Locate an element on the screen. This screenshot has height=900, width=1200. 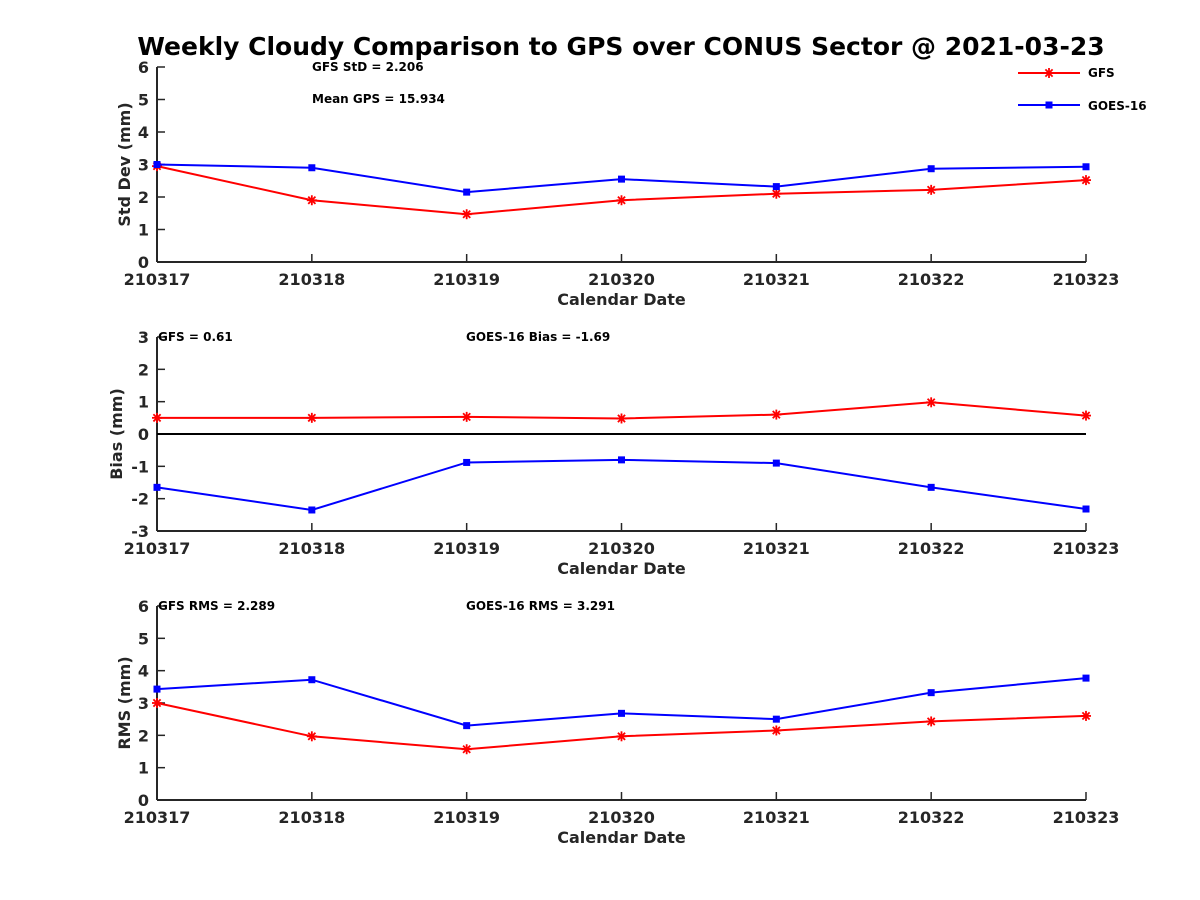
stat-annotation: GOES-16 Bias = -1.69 is located at coordinates (538, 337).